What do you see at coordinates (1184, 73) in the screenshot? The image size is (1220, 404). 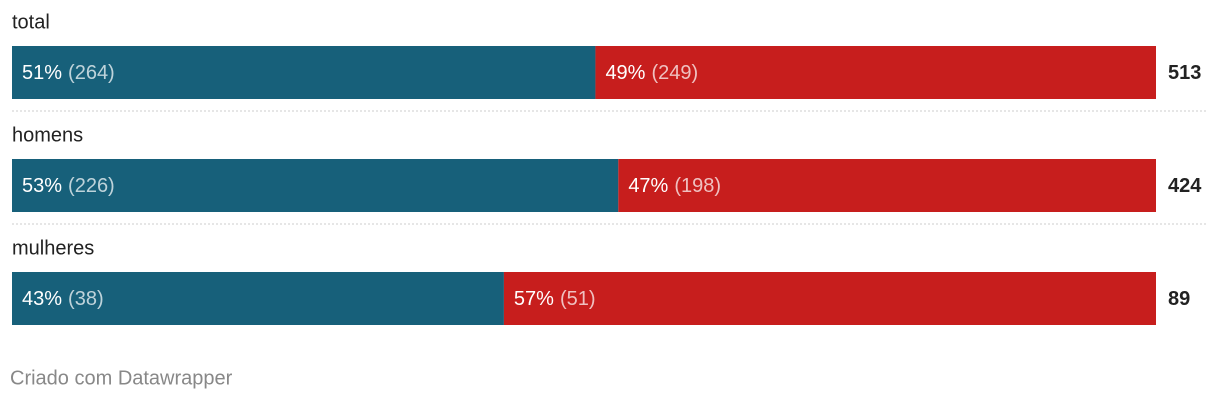 I see `total-label: 513` at bounding box center [1184, 73].